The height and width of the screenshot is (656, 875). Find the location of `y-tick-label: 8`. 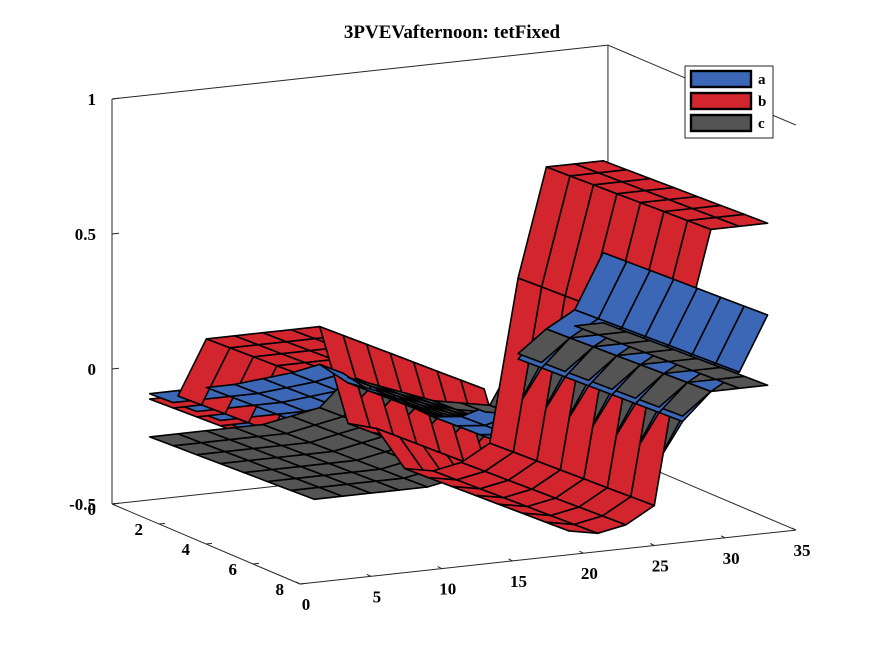

y-tick-label: 8 is located at coordinates (280, 589).